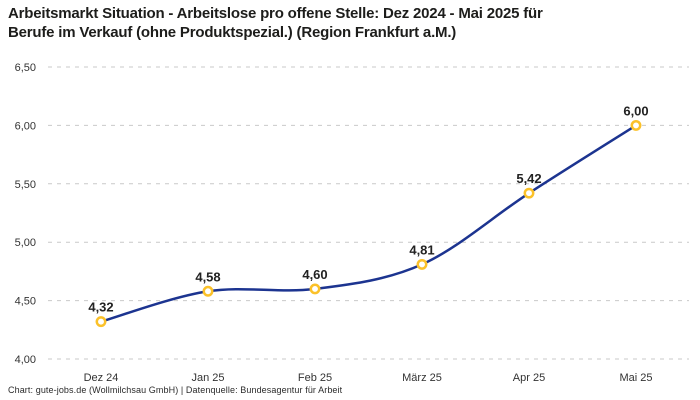 The width and height of the screenshot is (700, 400). I want to click on data-point-label: 5,42, so click(528, 178).